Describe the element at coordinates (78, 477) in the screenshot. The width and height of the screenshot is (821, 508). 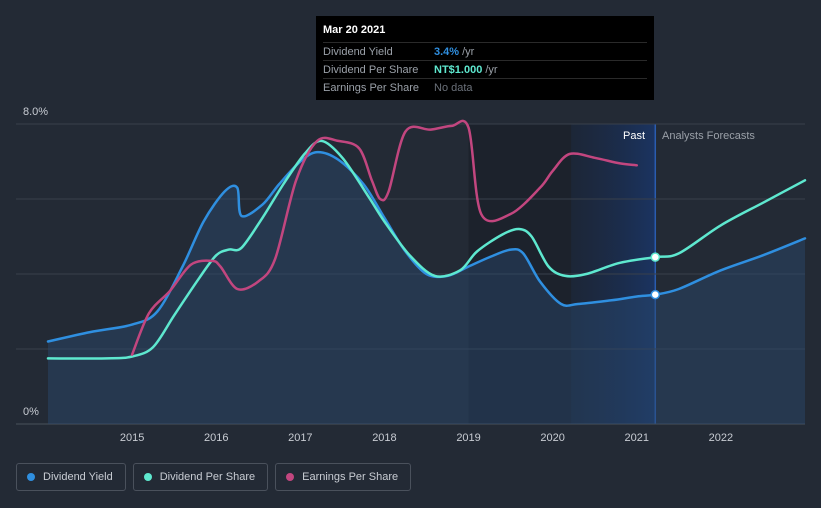
I see `legend-label: Dividend Yield` at that location.